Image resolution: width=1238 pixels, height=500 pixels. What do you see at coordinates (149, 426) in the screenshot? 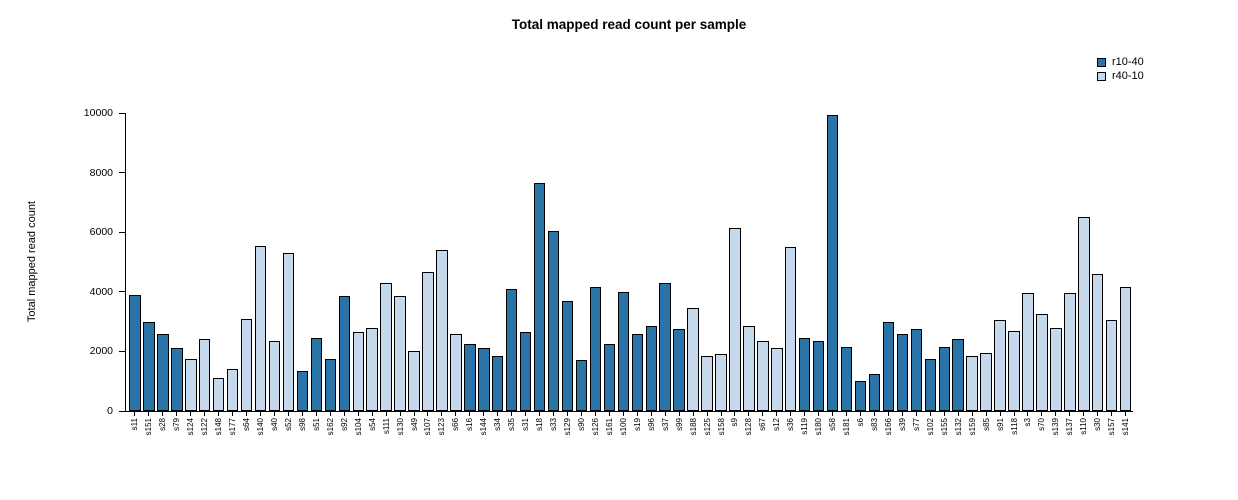
I see `x-label-slot: s151` at bounding box center [149, 426].